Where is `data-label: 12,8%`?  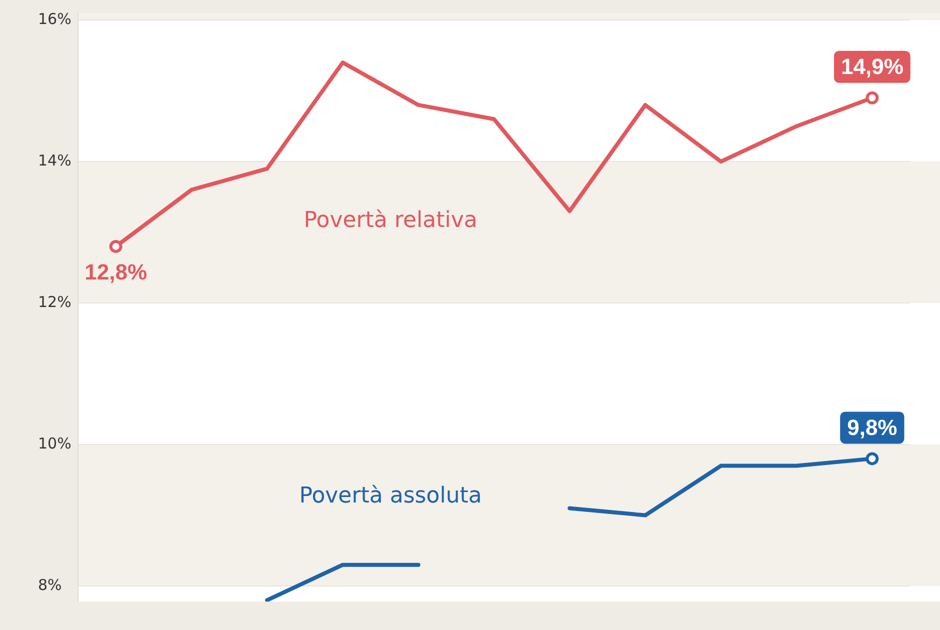
data-label: 12,8% is located at coordinates (116, 272).